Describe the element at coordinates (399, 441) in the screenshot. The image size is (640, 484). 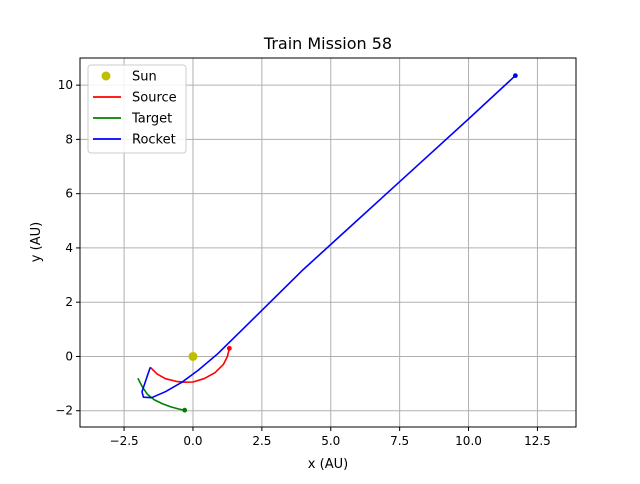
I see `x-tick-label: 7.5` at that location.